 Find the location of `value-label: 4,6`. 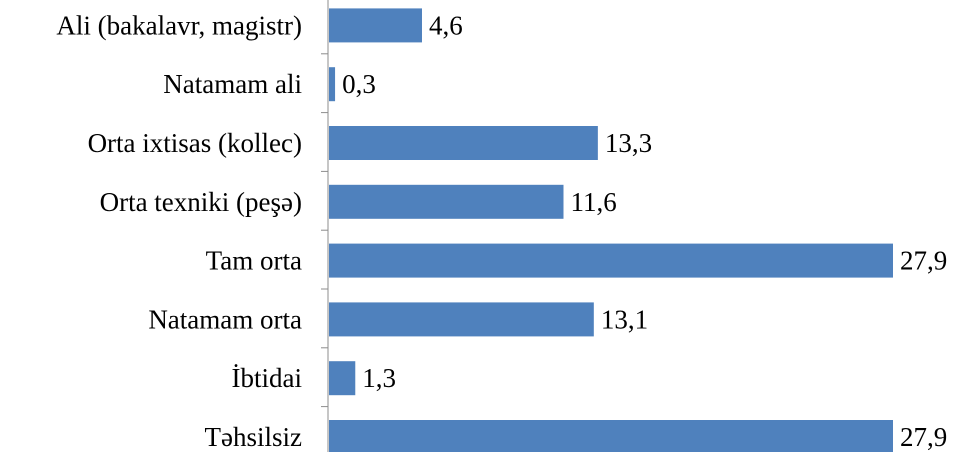

value-label: 4,6 is located at coordinates (446, 25).